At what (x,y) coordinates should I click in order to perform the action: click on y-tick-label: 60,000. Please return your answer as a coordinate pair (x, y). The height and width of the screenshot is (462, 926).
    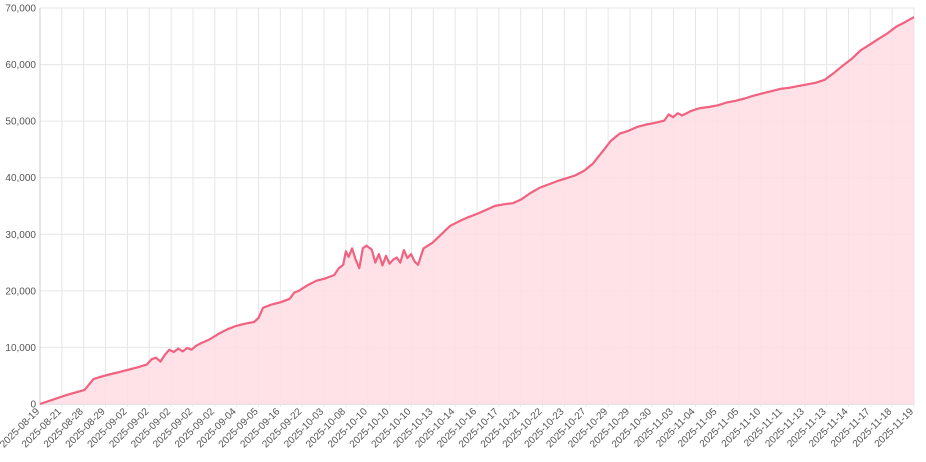
    Looking at the image, I should click on (20, 65).